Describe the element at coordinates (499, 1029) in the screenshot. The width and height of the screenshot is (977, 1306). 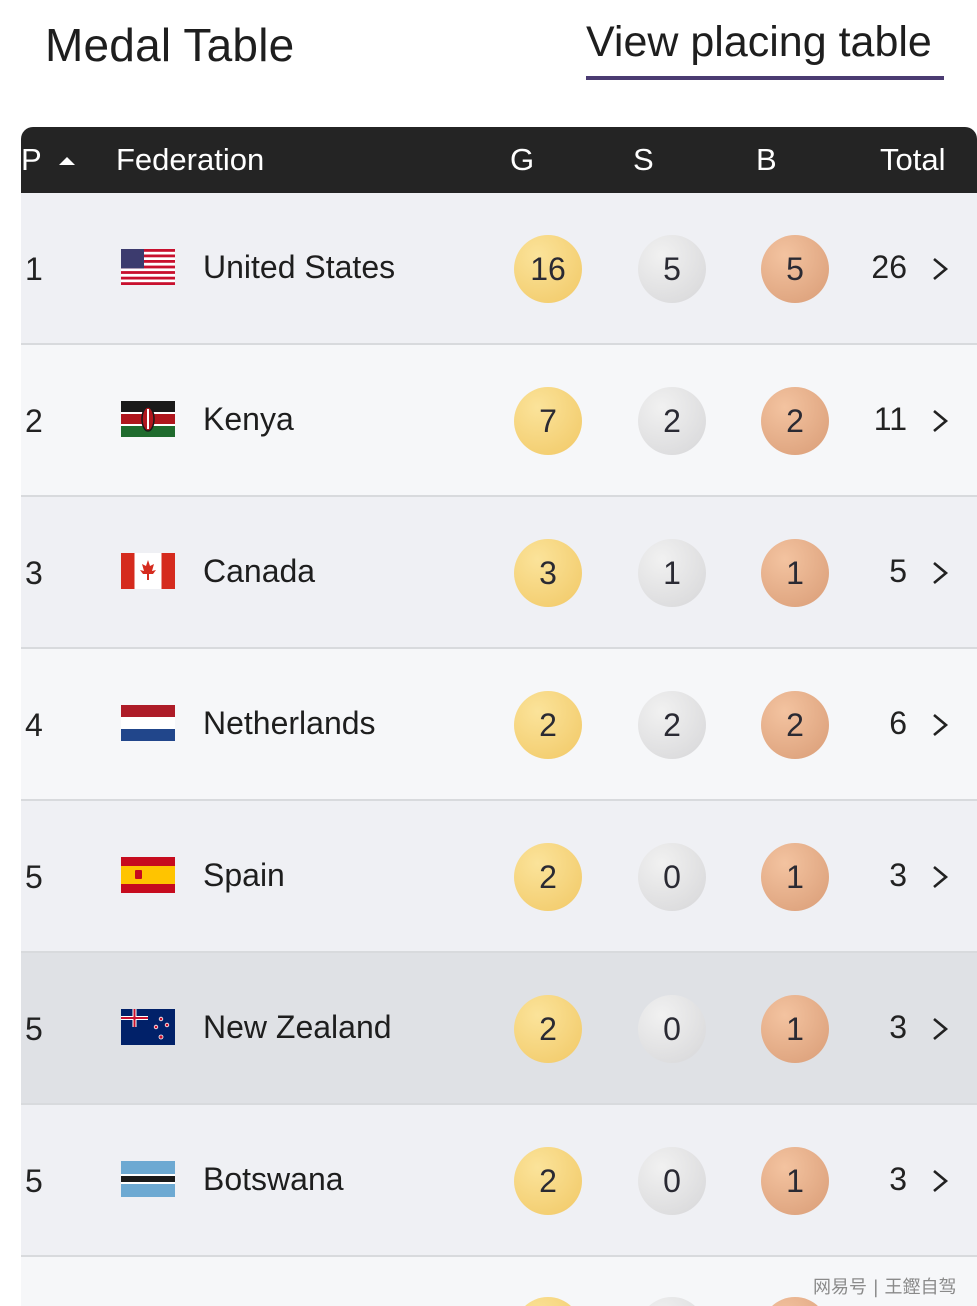
I see `table-row: 5 New Zealand 2 0 1 3` at that location.